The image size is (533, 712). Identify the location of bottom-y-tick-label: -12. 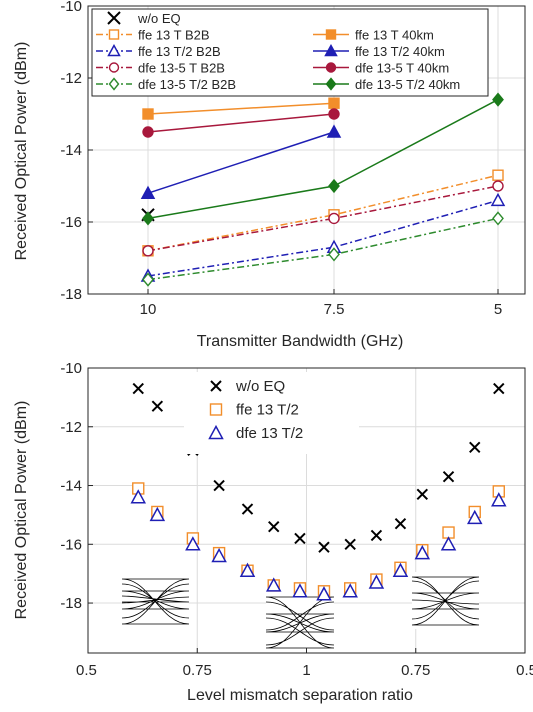
(71, 427).